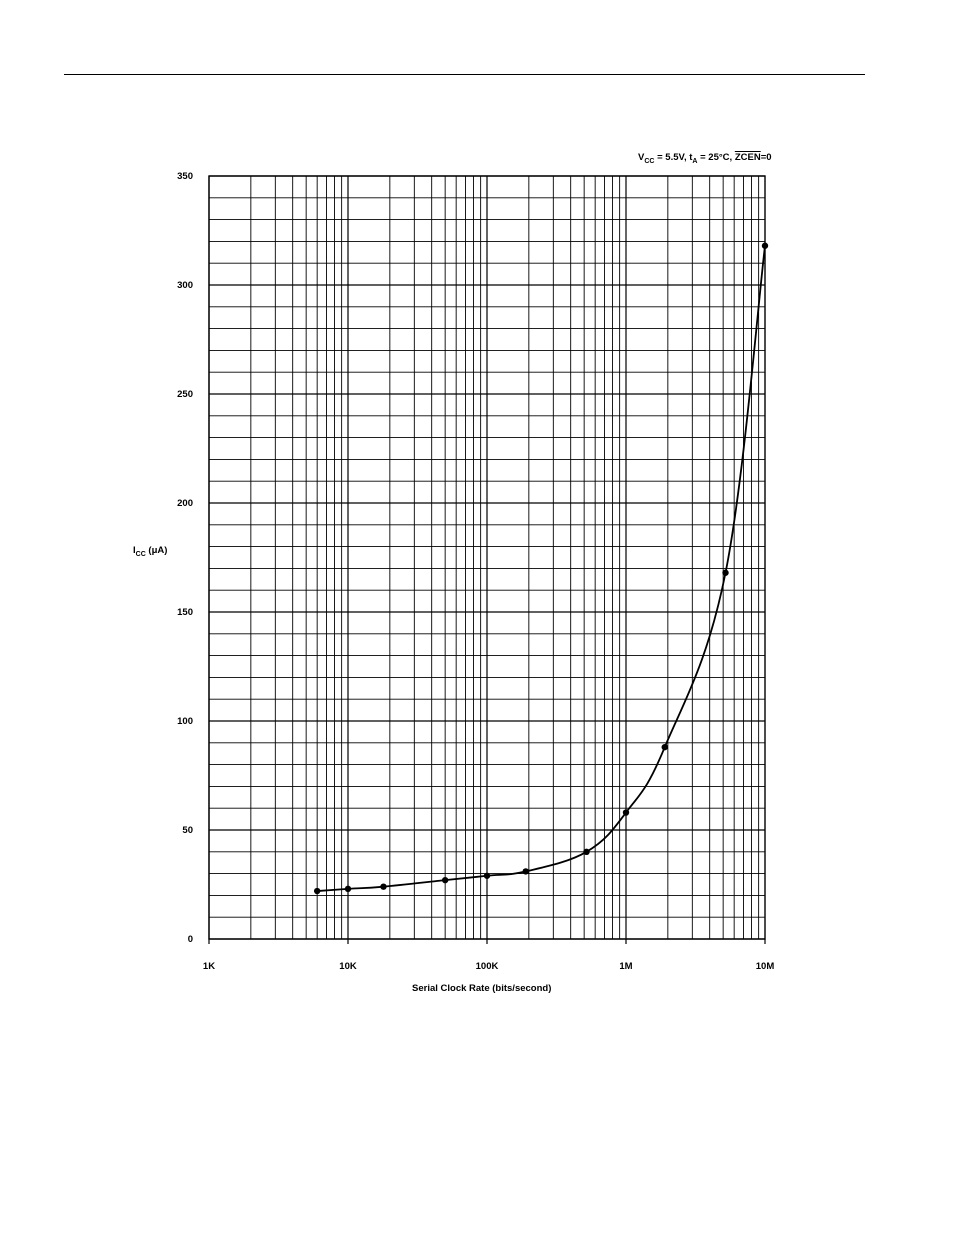 The width and height of the screenshot is (954, 1235). What do you see at coordinates (641, 157) in the screenshot?
I see `vcc-symbol: V` at bounding box center [641, 157].